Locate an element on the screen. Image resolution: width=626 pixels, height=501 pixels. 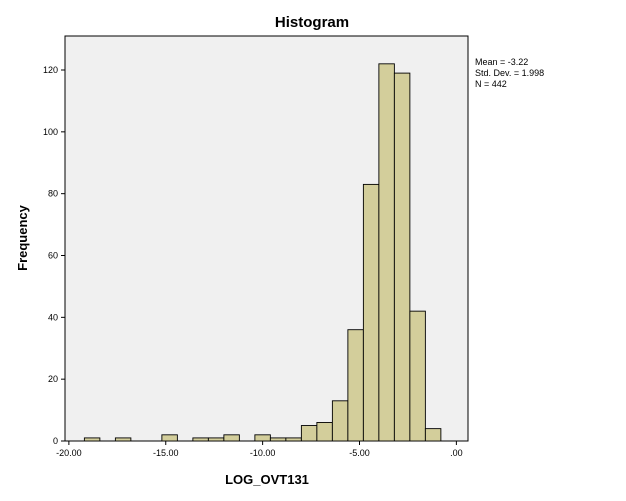
y-tick-label: 60 is located at coordinates (53, 256).